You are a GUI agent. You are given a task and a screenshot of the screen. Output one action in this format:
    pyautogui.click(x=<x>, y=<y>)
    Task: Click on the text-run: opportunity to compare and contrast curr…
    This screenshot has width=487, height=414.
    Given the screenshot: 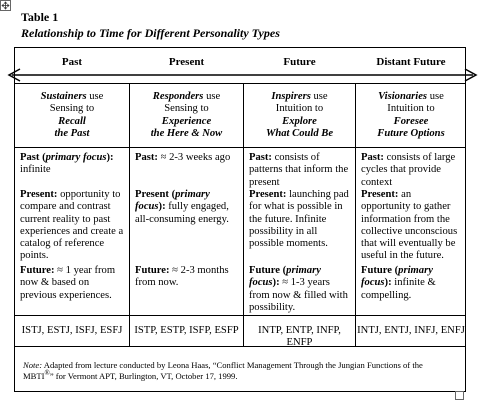 What is the action you would take?
    pyautogui.click(x=72, y=225)
    